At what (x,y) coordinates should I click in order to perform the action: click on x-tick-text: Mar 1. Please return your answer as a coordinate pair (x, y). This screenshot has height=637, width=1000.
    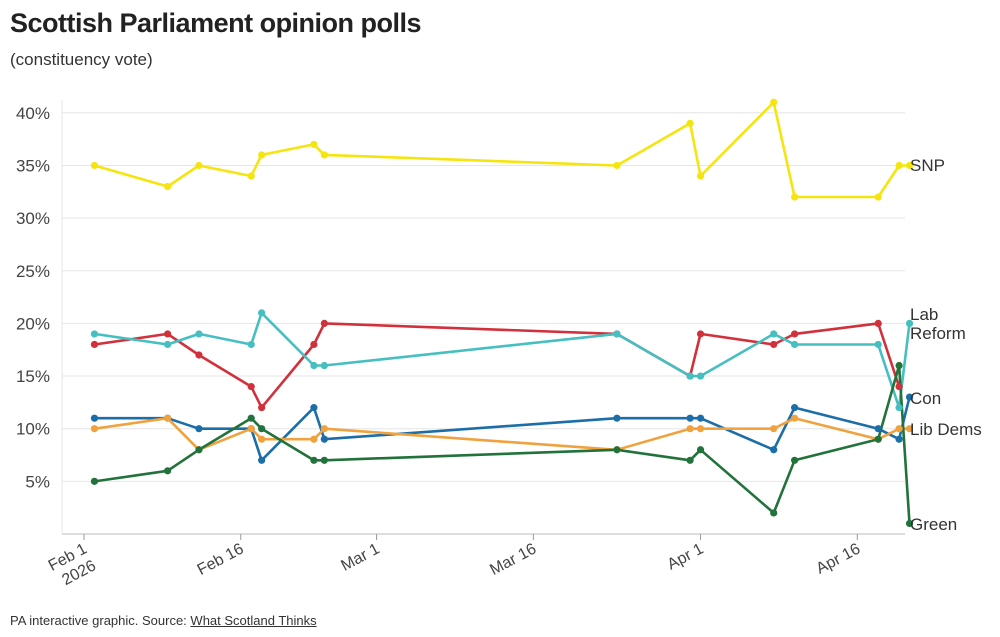
    Looking at the image, I should click on (360, 557).